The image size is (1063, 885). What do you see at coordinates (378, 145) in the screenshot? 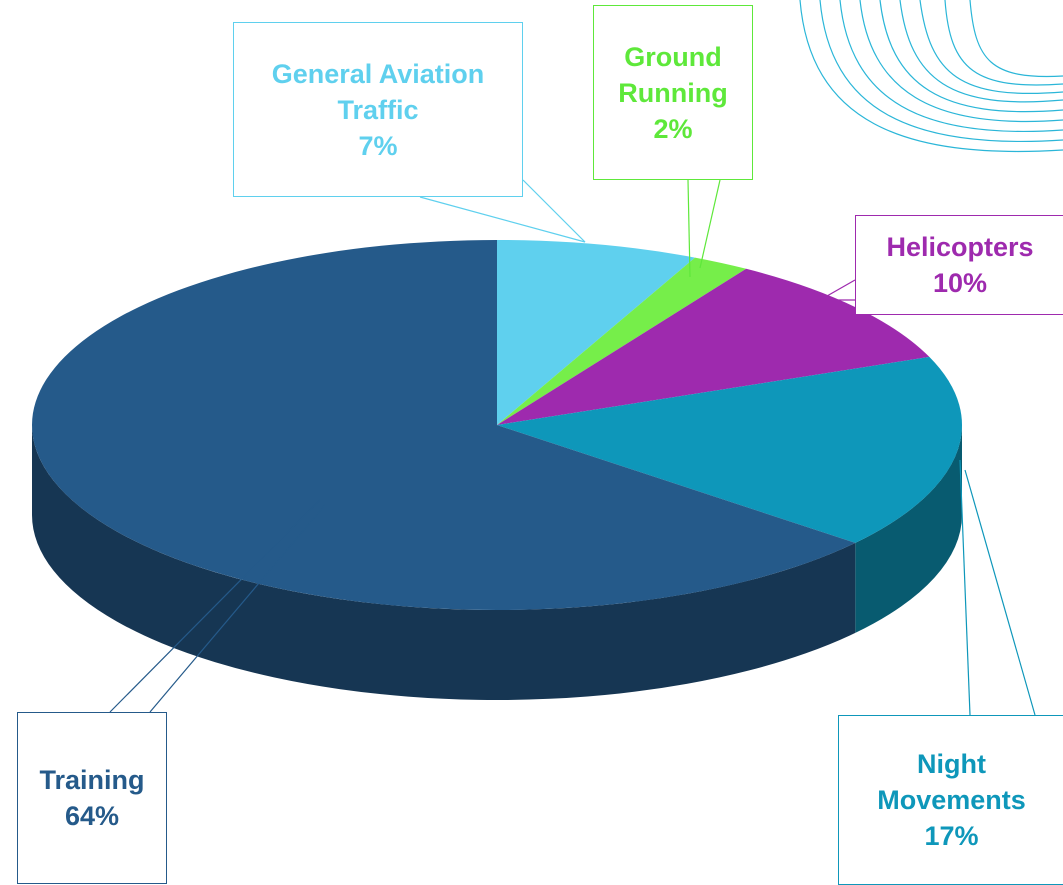
I see `value-label: 7%` at bounding box center [378, 145].